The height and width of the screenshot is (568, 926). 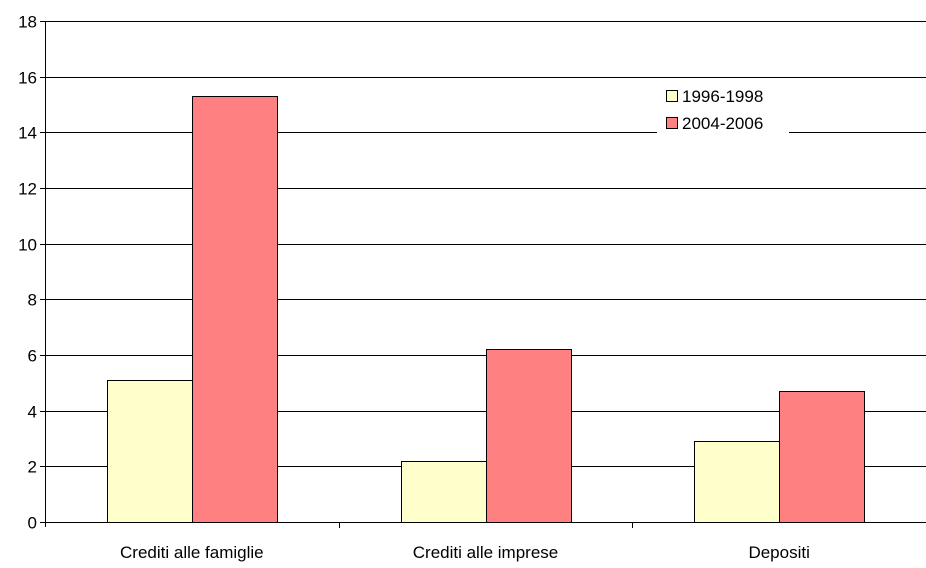 I want to click on y-tick-label: 10, so click(x=27, y=245).